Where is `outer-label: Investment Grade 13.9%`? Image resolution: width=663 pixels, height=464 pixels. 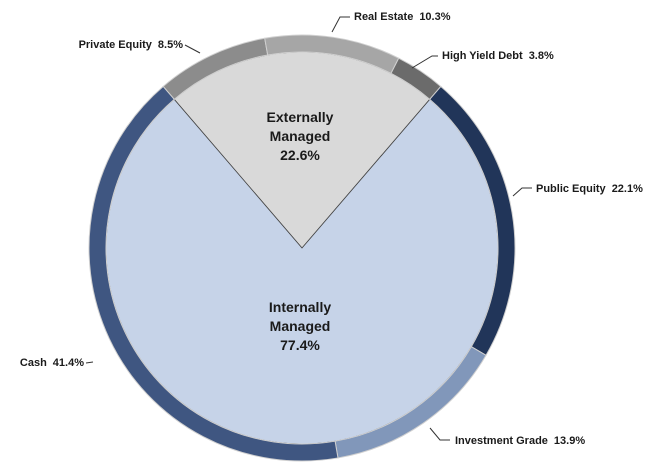
outer-label: Investment Grade 13.9% is located at coordinates (520, 441).